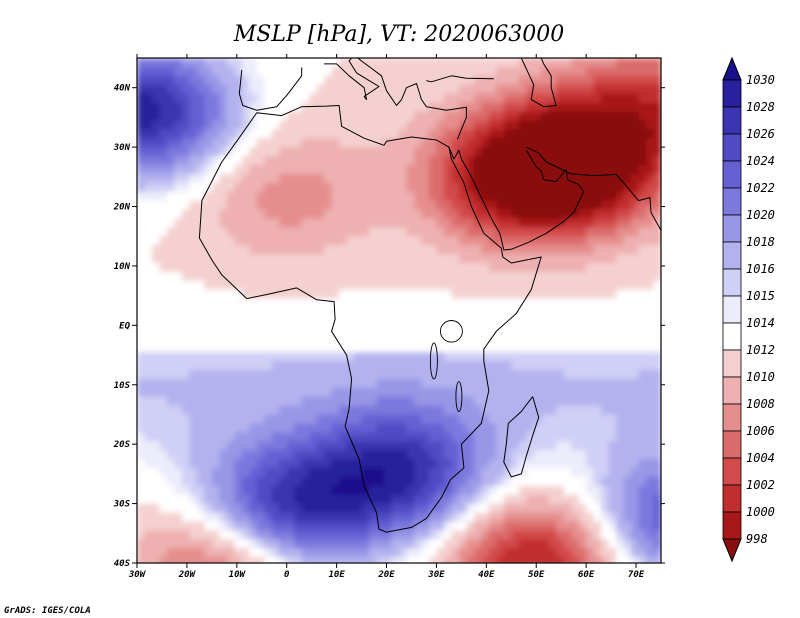  What do you see at coordinates (460, 79) in the screenshot?
I see `coastline` at bounding box center [460, 79].